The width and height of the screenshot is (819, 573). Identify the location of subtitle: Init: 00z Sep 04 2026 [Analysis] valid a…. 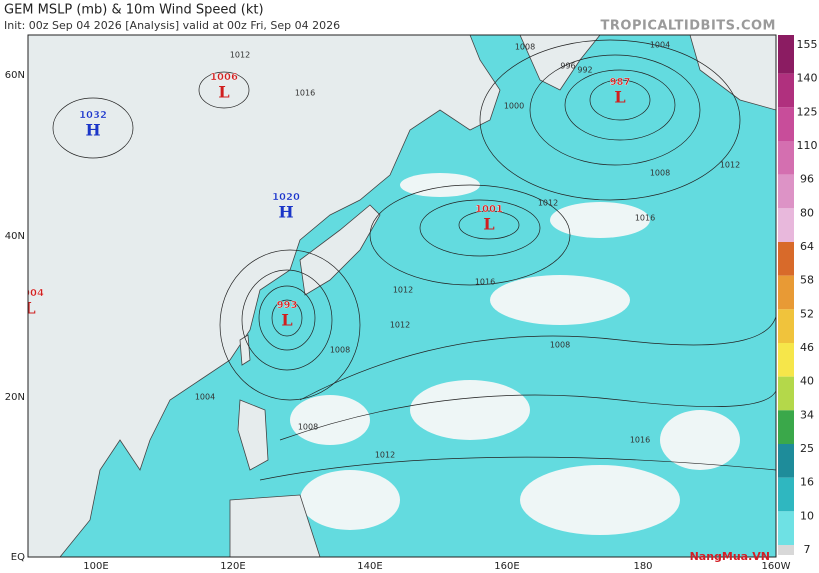
(172, 25).